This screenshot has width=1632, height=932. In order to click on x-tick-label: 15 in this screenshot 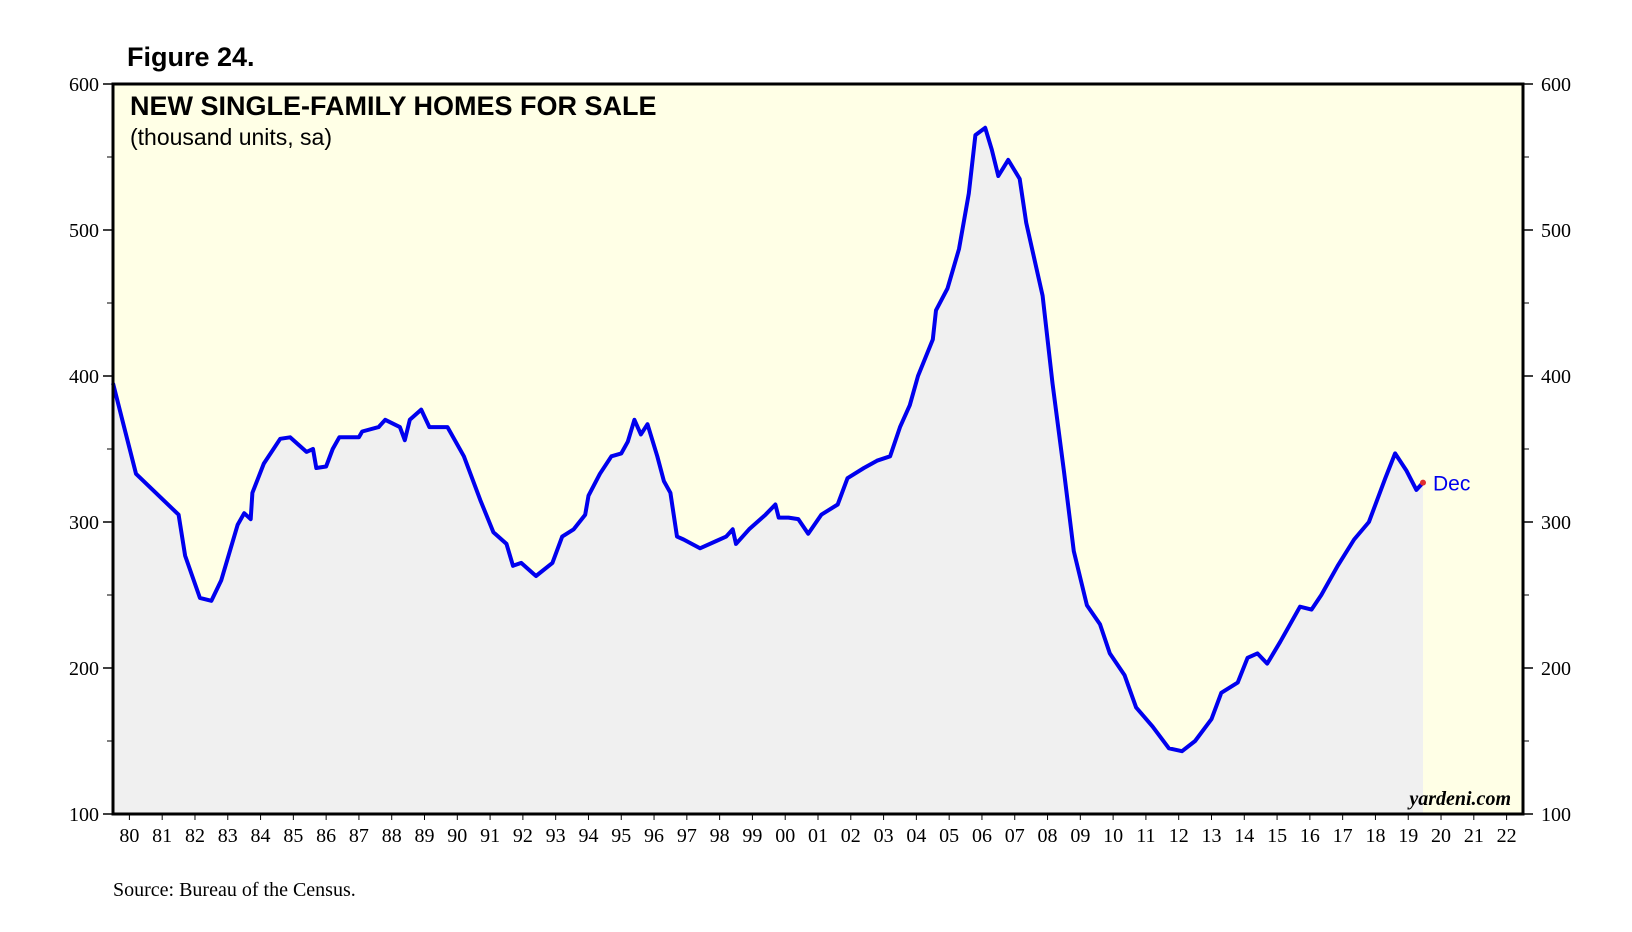, I will do `click(1277, 836)`.